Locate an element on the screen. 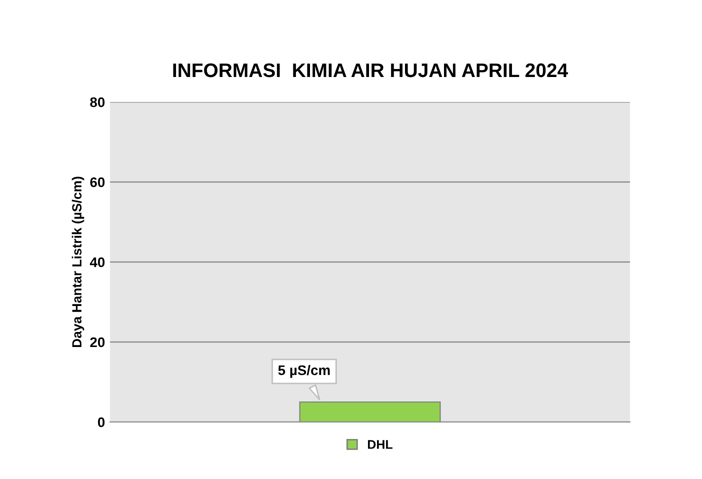 This screenshot has width=702, height=479. y-tick-label: 0 is located at coordinates (101, 422).